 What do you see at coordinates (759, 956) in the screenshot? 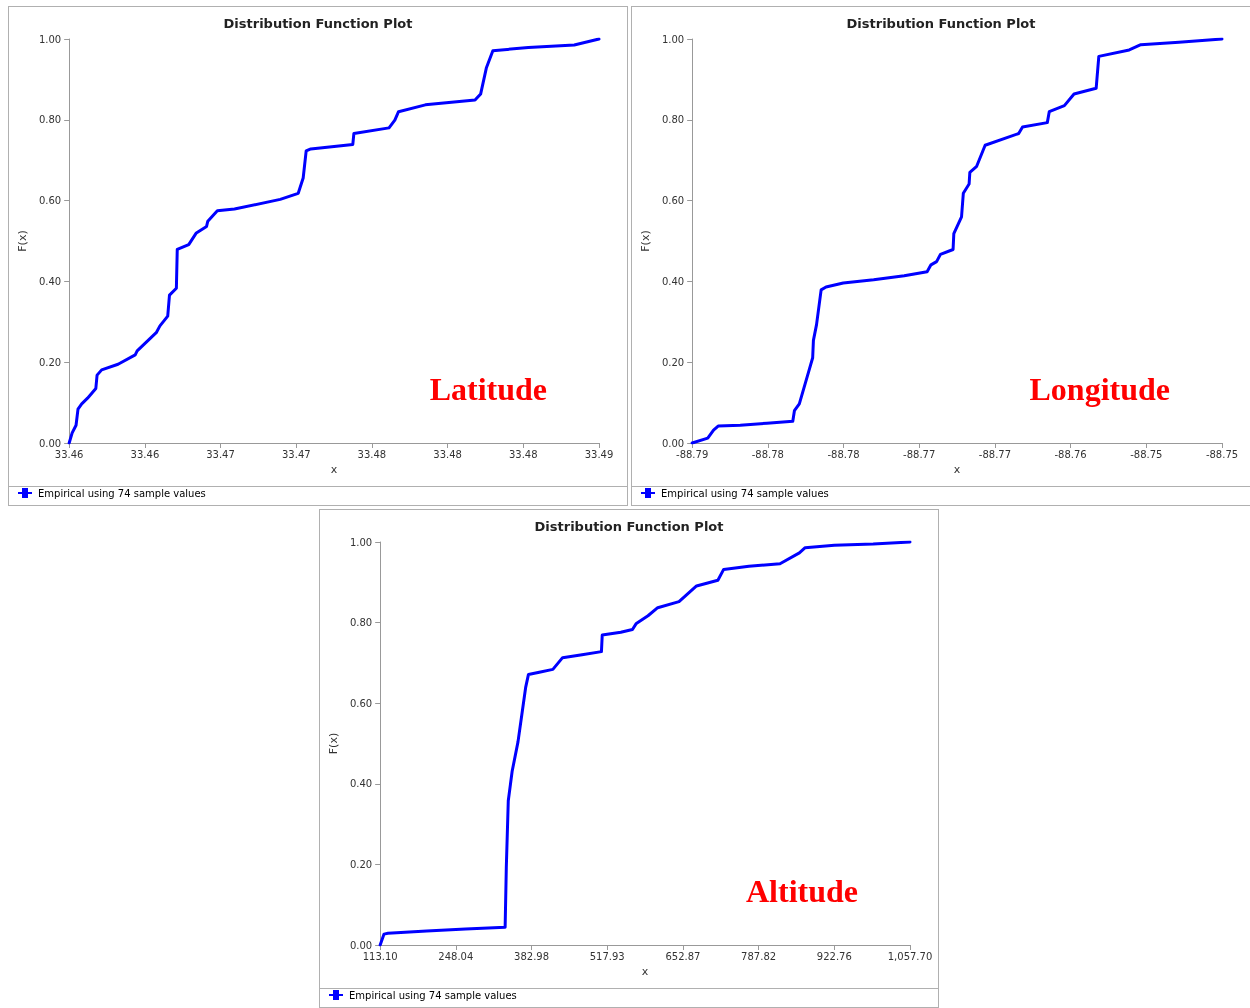
I see `x-tick-label: 787.82` at bounding box center [759, 956].